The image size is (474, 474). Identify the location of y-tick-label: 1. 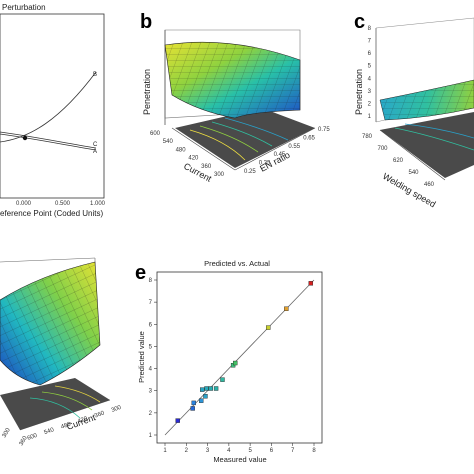
(151, 436).